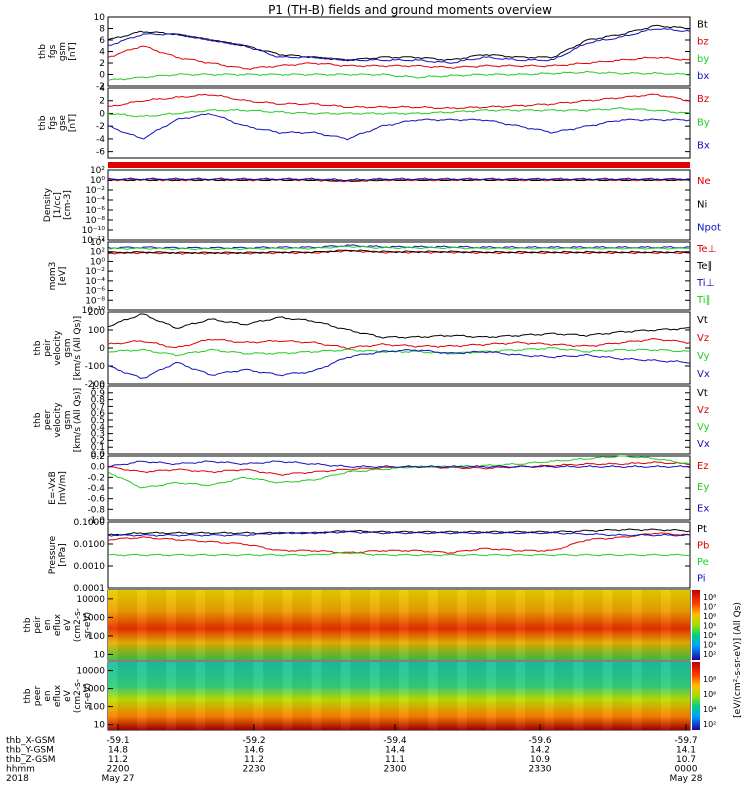 The height and width of the screenshot is (800, 750). What do you see at coordinates (696, 625) in the screenshot?
I see `colorbar-upper` at bounding box center [696, 625].